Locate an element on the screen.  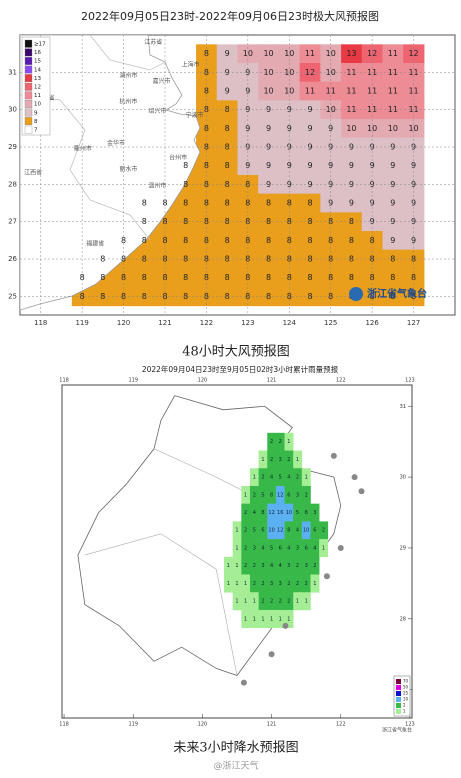
y-tick-label: 29 is located at coordinates (12, 147).